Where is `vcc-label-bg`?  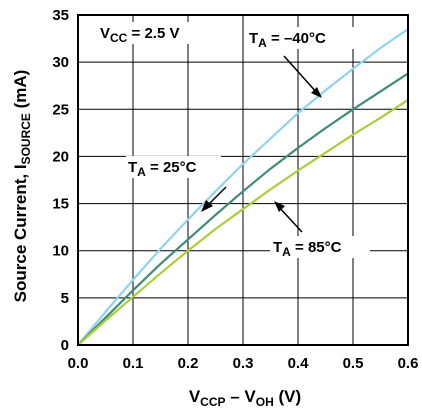
vcc-label-bg is located at coordinates (149, 33).